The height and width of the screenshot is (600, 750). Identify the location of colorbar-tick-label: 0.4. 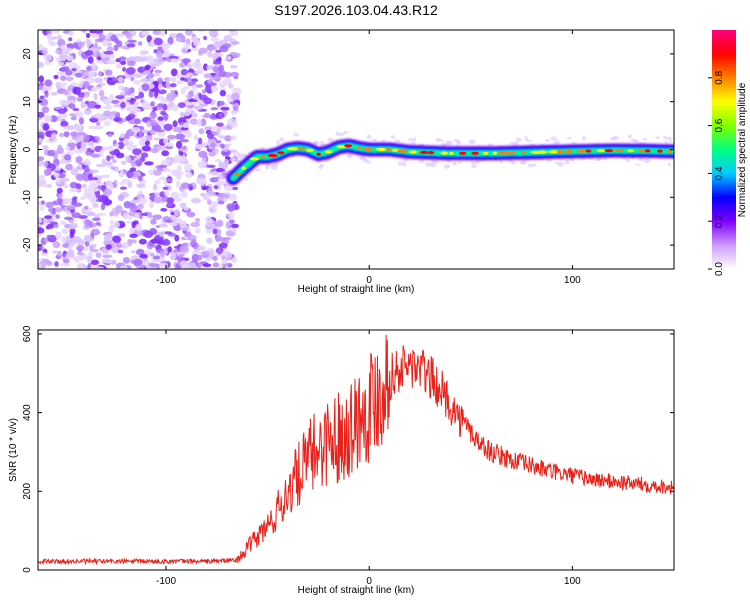
(719, 173).